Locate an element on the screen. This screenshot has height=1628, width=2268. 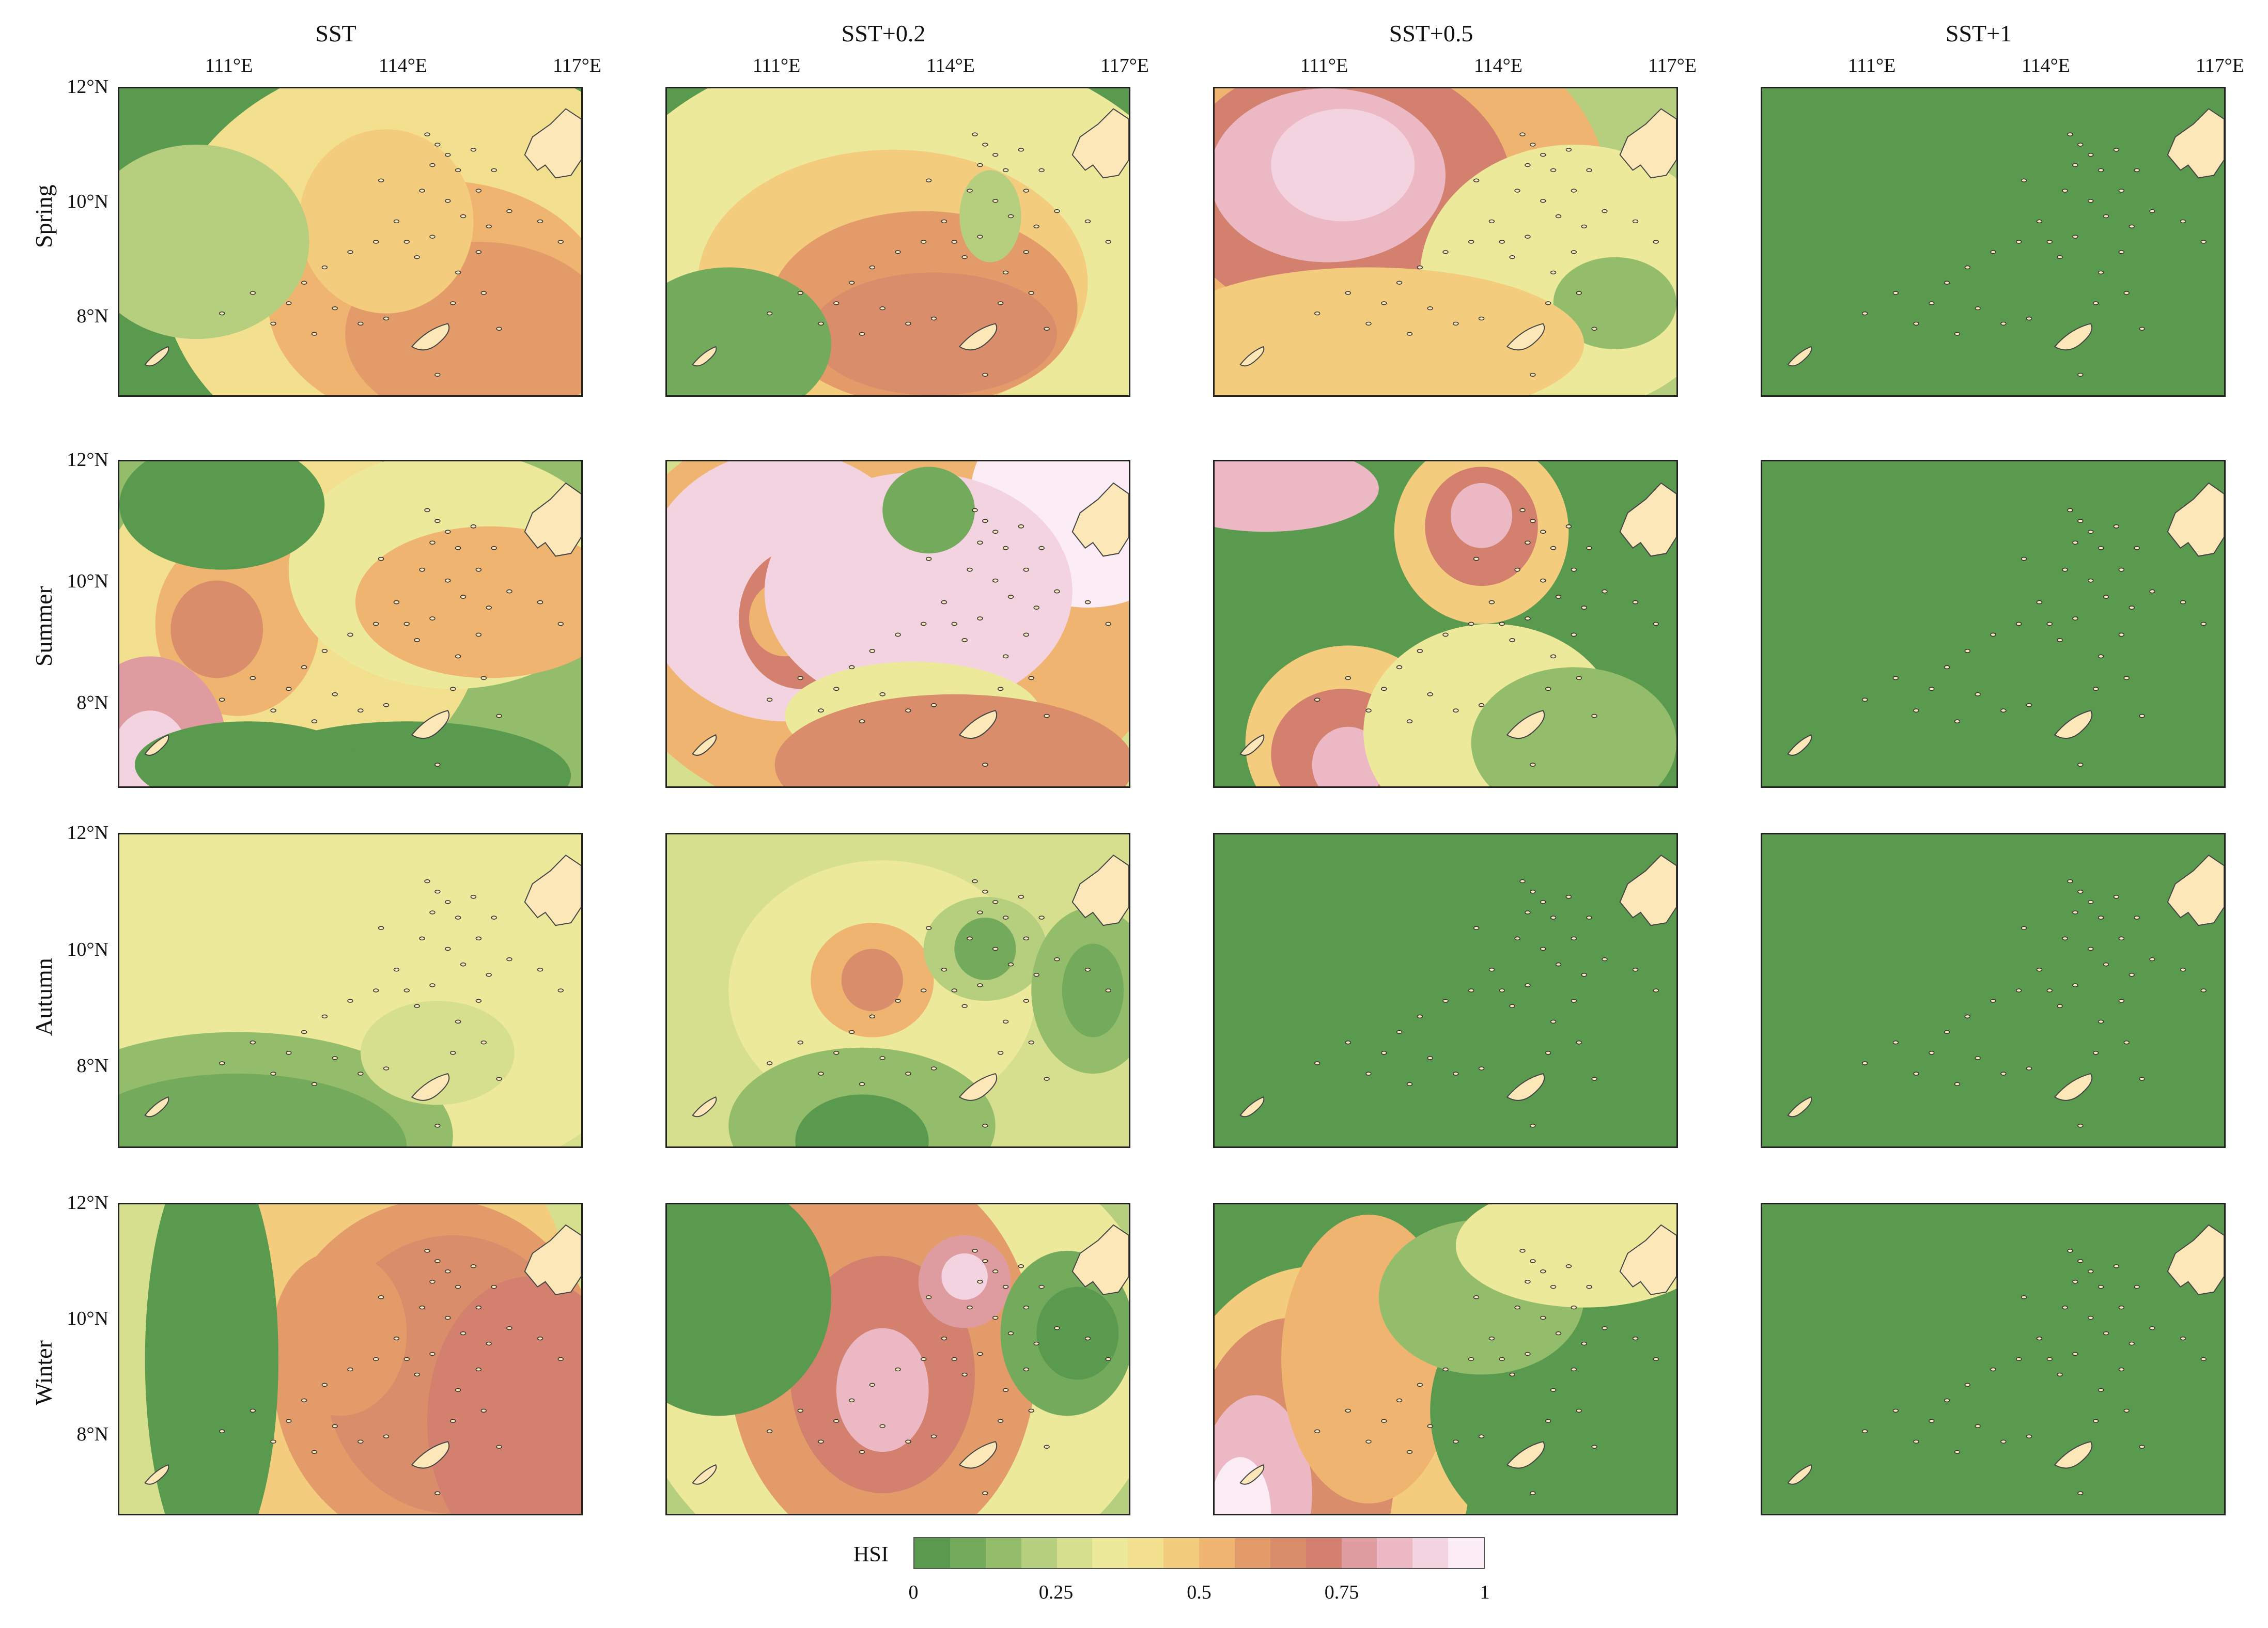
row-title-autumn: Autumn is located at coordinates (43, 997).